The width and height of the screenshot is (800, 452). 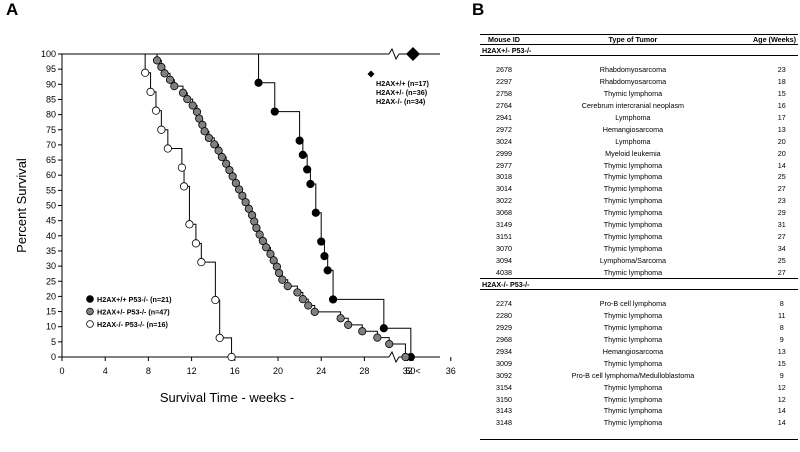 I want to click on cell-age: 25, so click(x=781, y=177).